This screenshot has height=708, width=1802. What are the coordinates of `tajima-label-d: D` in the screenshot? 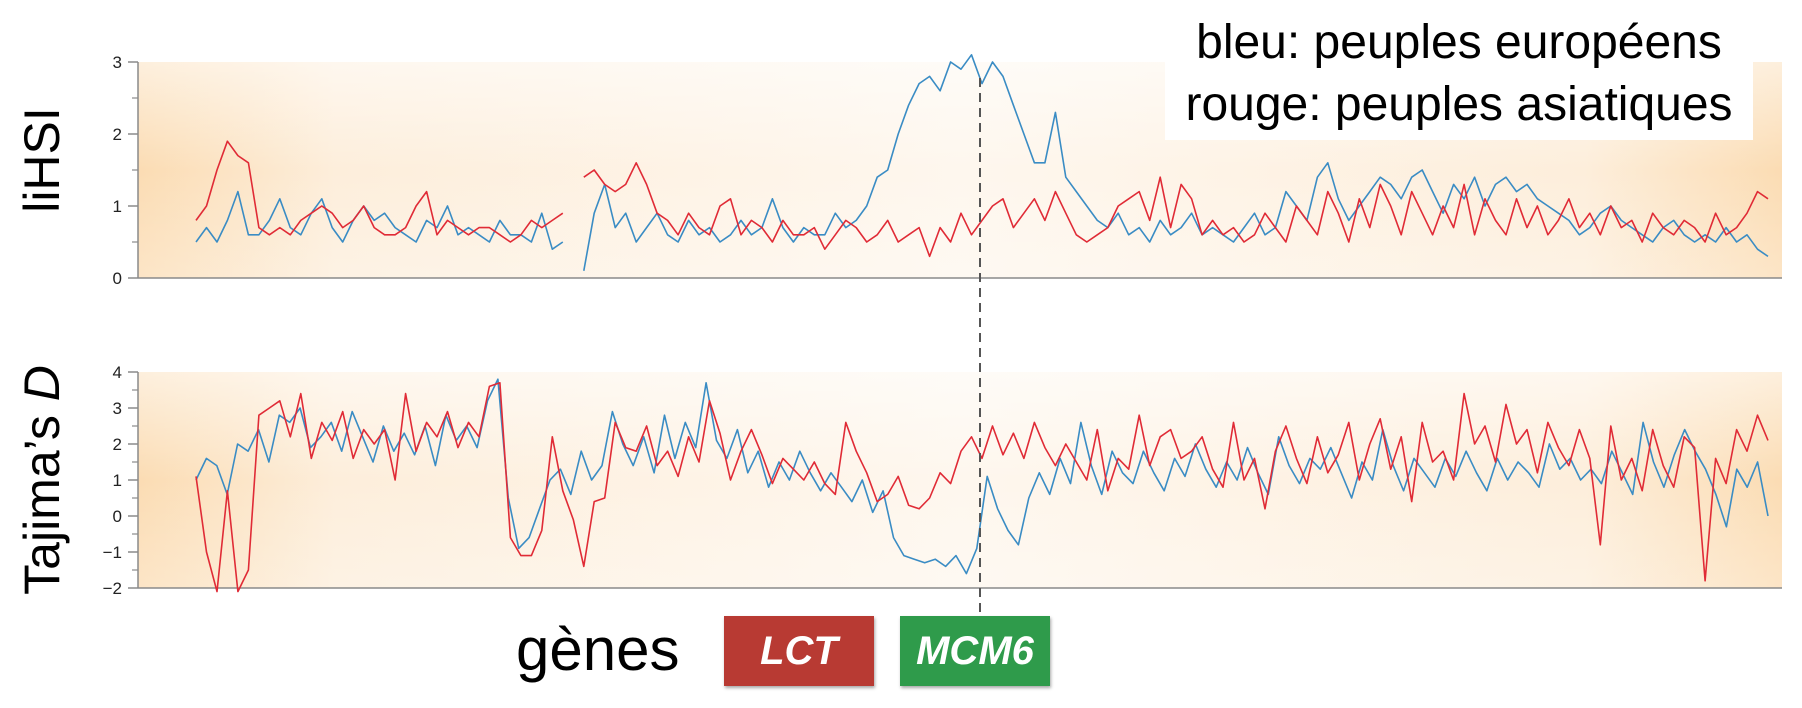 It's located at (41, 383).